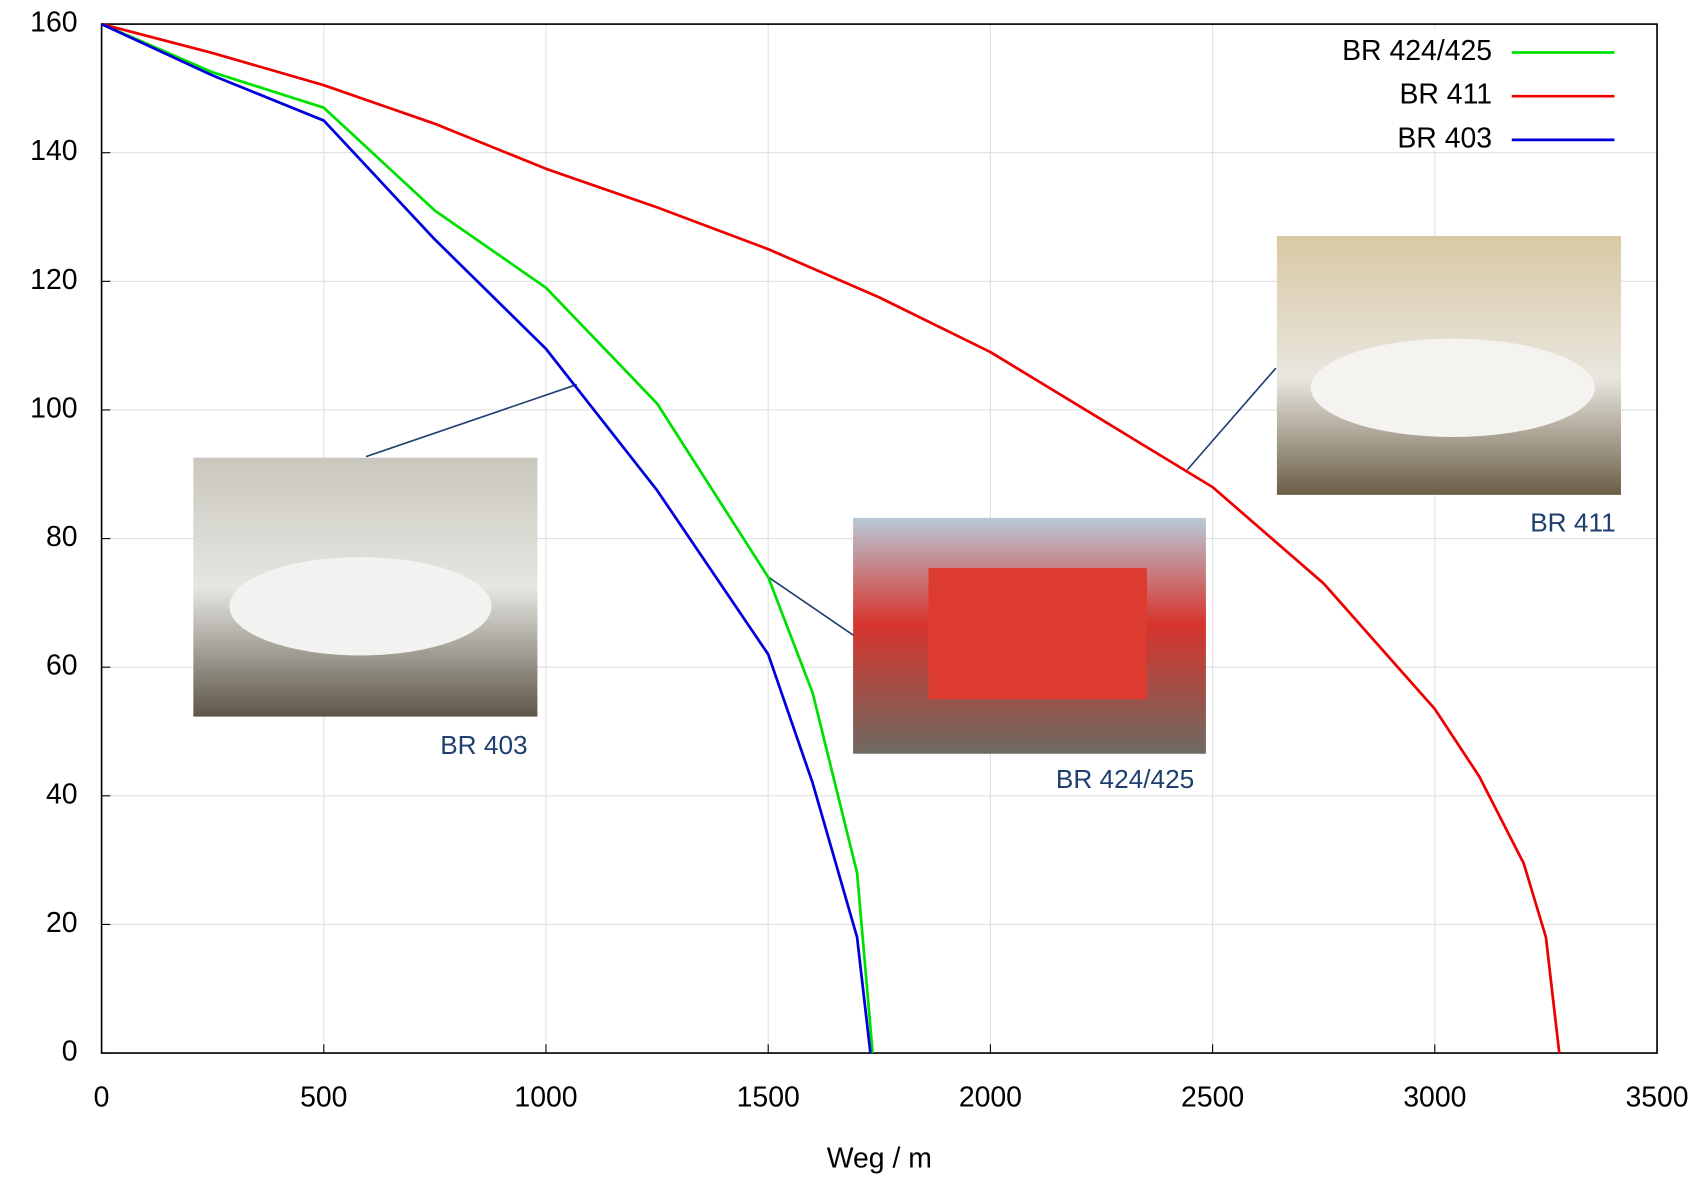  Describe the element at coordinates (1572, 522) in the screenshot. I see `photo-caption: BR 411` at that location.